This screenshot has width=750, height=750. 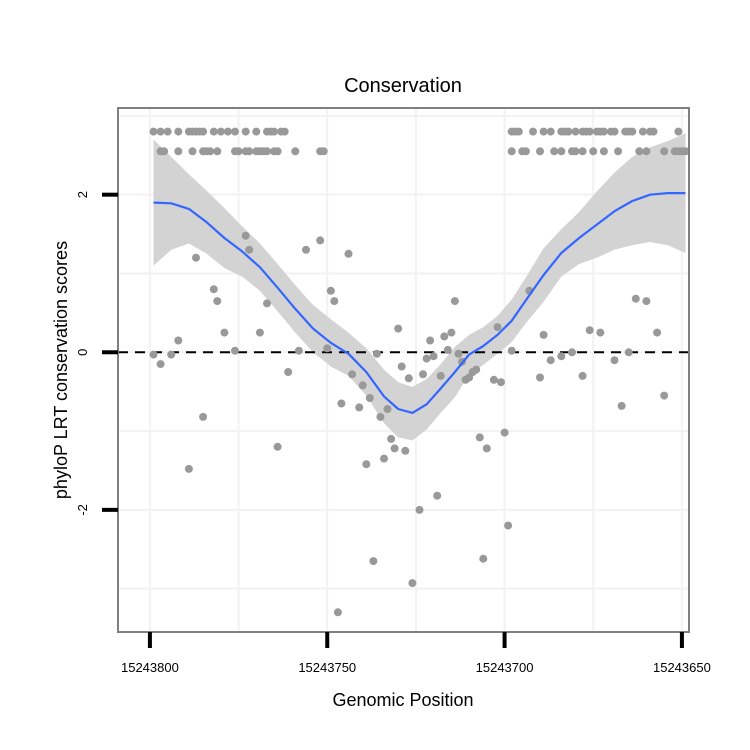 What do you see at coordinates (416, 653) in the screenshot?
I see `x-axis: 15243800 15243750 15243700 15243650` at bounding box center [416, 653].